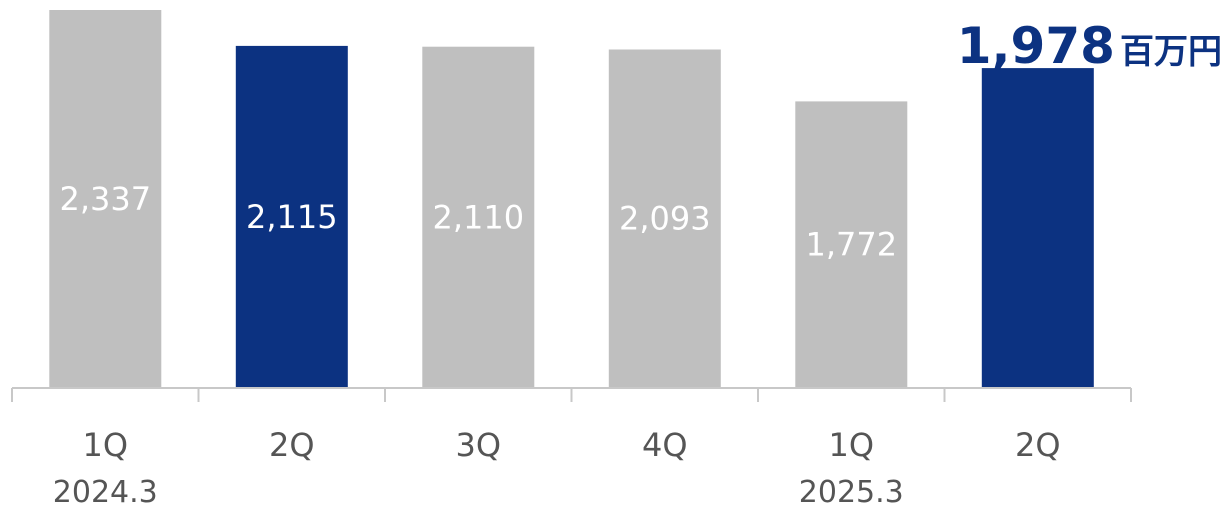  What do you see at coordinates (665, 445) in the screenshot?
I see `x-tick-label: 4Q` at bounding box center [665, 445].